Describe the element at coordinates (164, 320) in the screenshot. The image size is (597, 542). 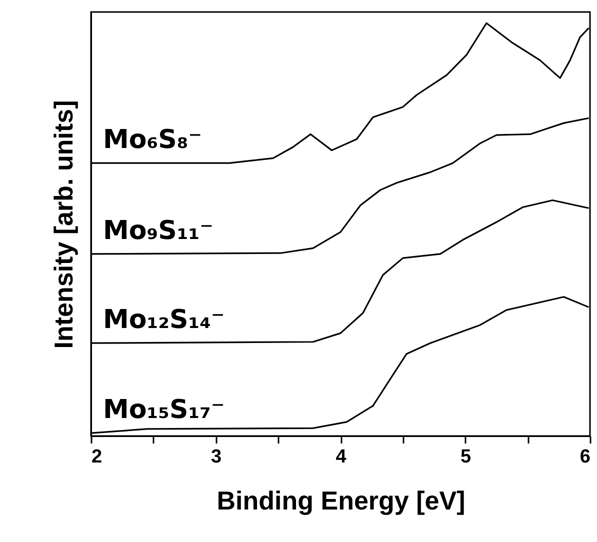
I see `series-label: Mo₁₂S₁₄⁻` at that location.